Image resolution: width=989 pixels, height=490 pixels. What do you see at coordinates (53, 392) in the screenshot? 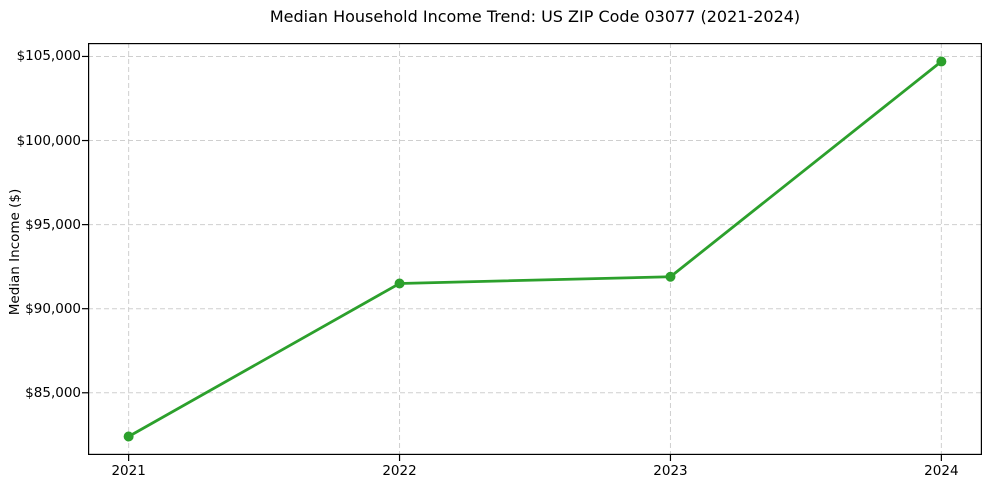
I see `y-tick-label: $85,000` at bounding box center [53, 392].